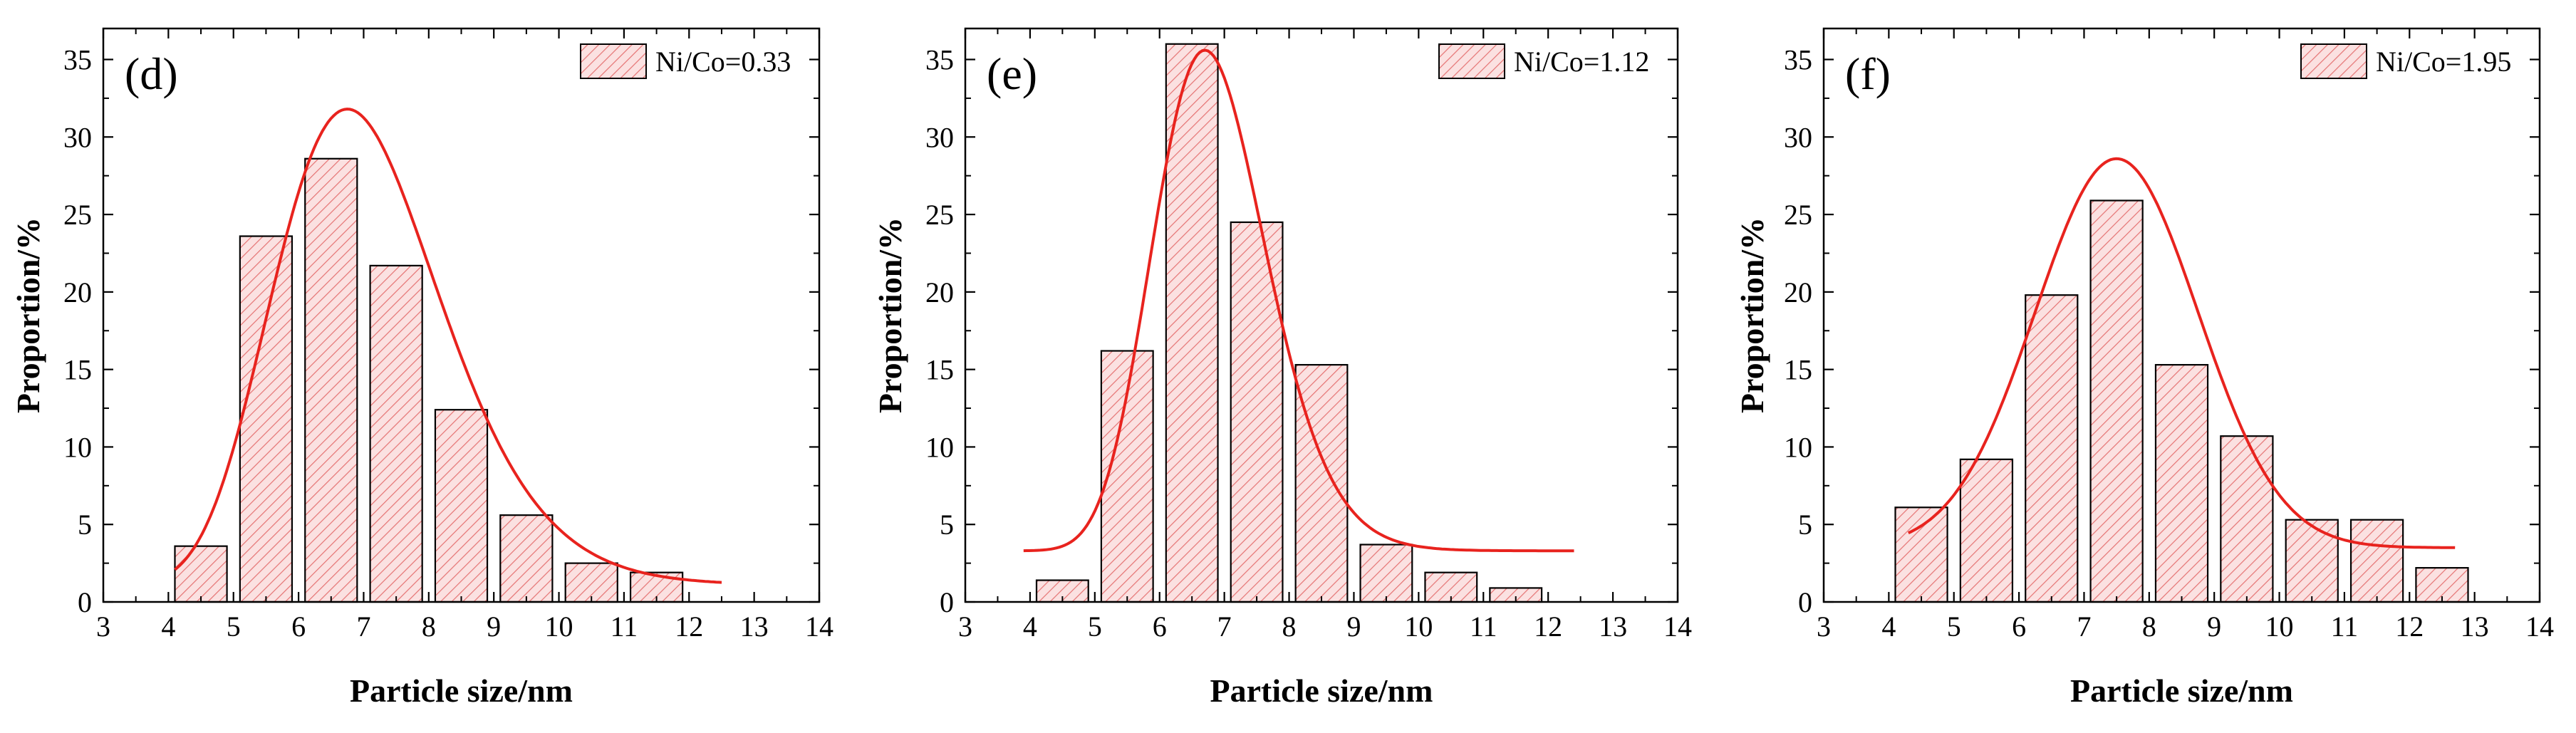 The height and width of the screenshot is (733, 2576). What do you see at coordinates (1868, 73) in the screenshot?
I see `panel-label: (f)` at bounding box center [1868, 73].